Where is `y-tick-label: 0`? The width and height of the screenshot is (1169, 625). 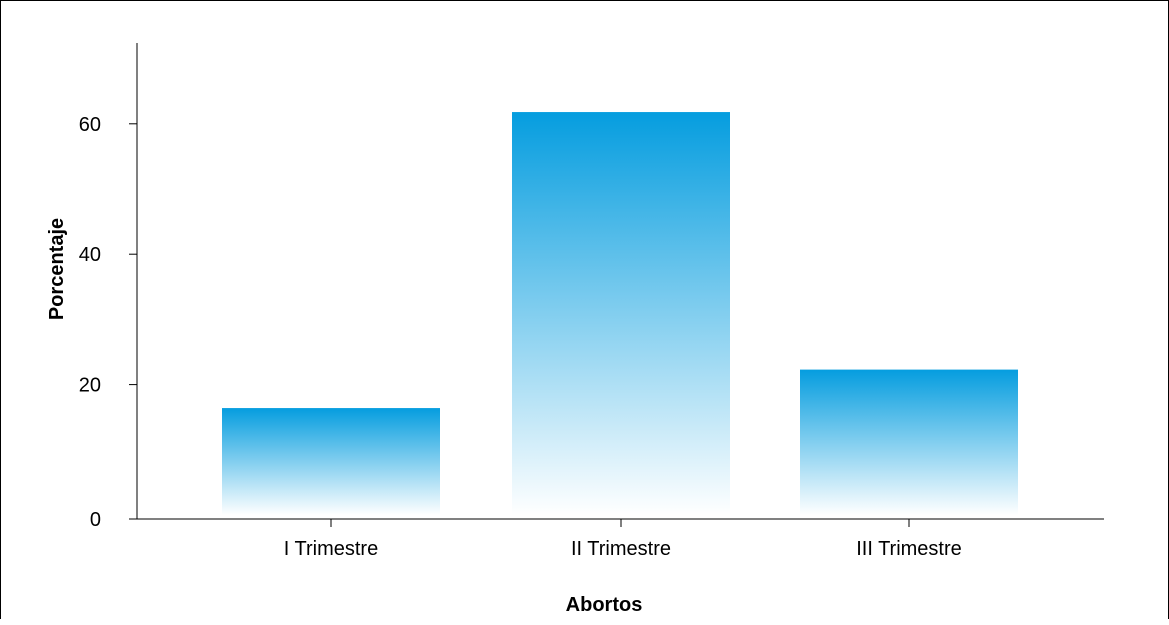 y-tick-label: 0 is located at coordinates (95, 520).